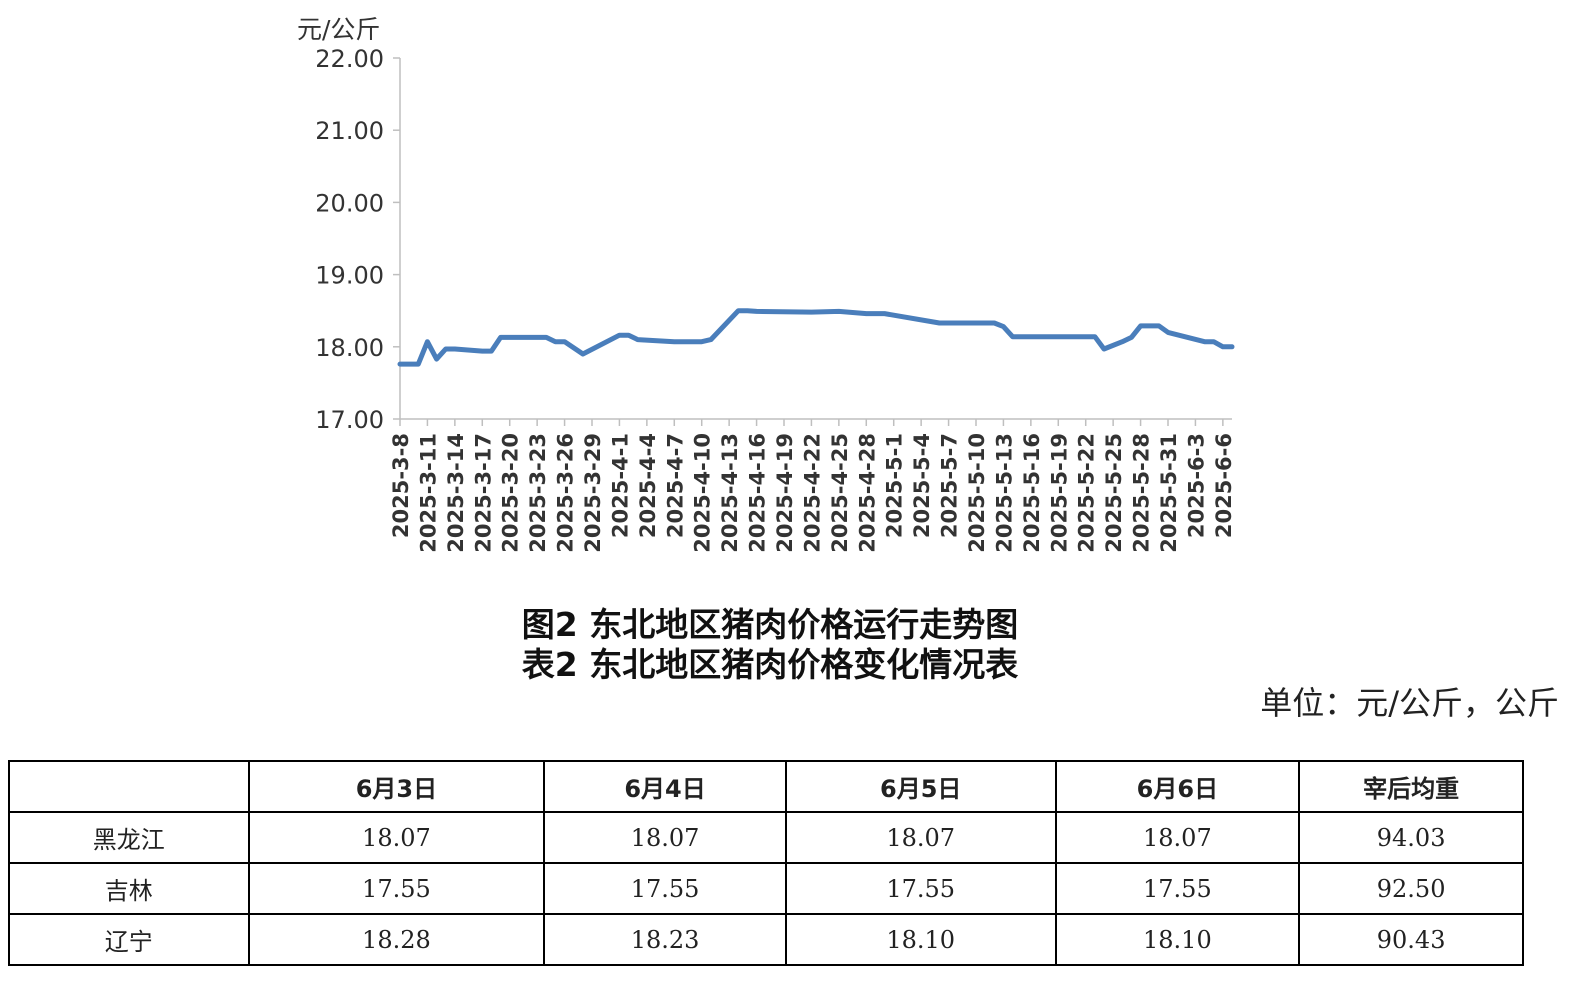 The width and height of the screenshot is (1587, 995). Describe the element at coordinates (758, 493) in the screenshot. I see `x-tick-label: 2025-4-16` at that location.